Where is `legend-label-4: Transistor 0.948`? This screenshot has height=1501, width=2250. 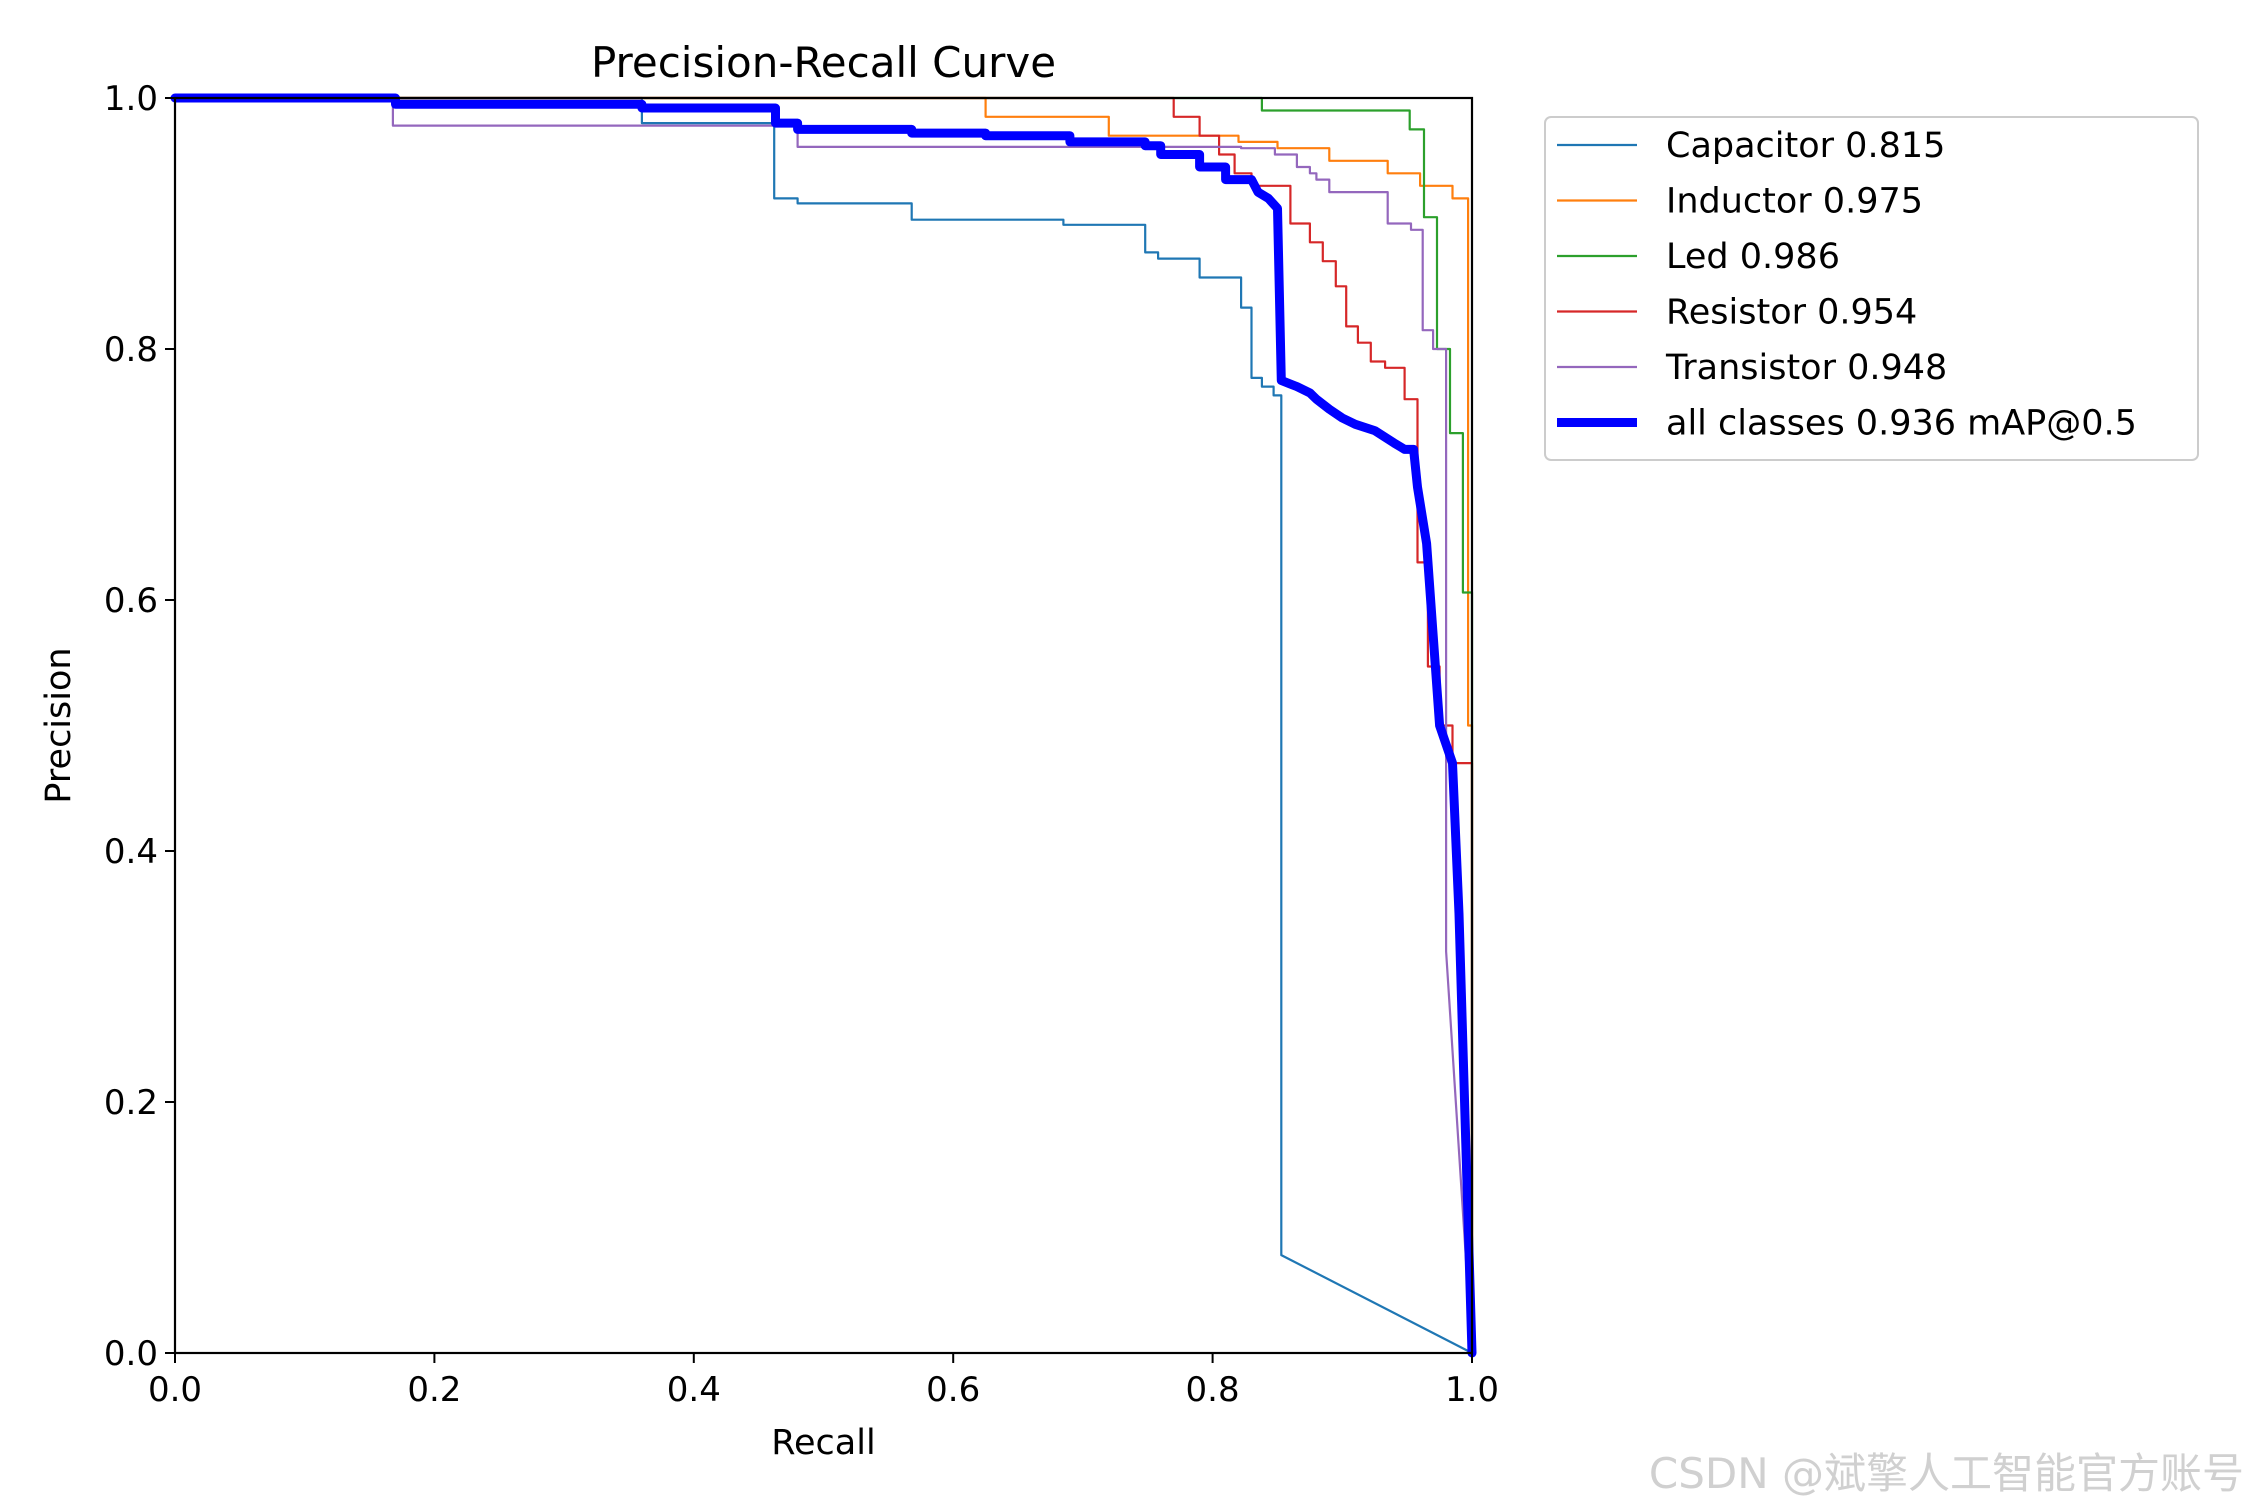
legend-label-4: Transistor 0.948 is located at coordinates (1806, 368).